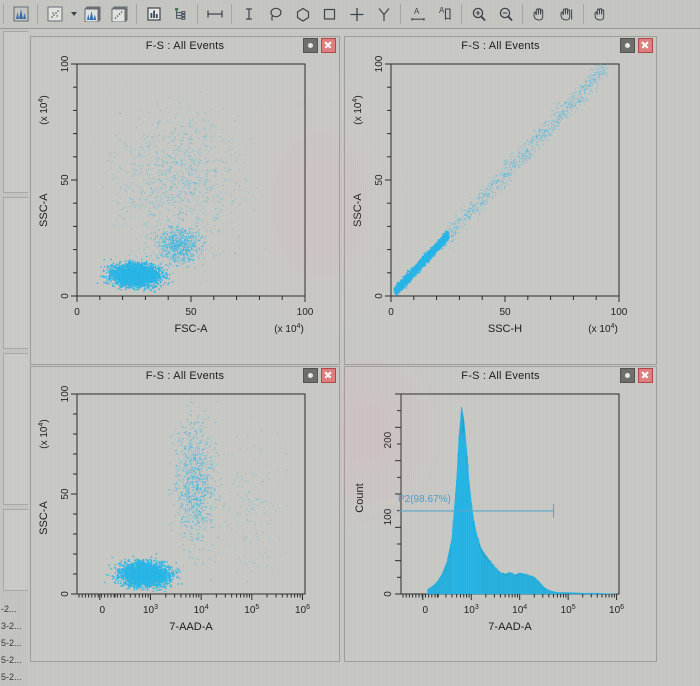 The width and height of the screenshot is (700, 686). Describe the element at coordinates (153, 14) in the screenshot. I see `bar-statistics-icon` at that location.